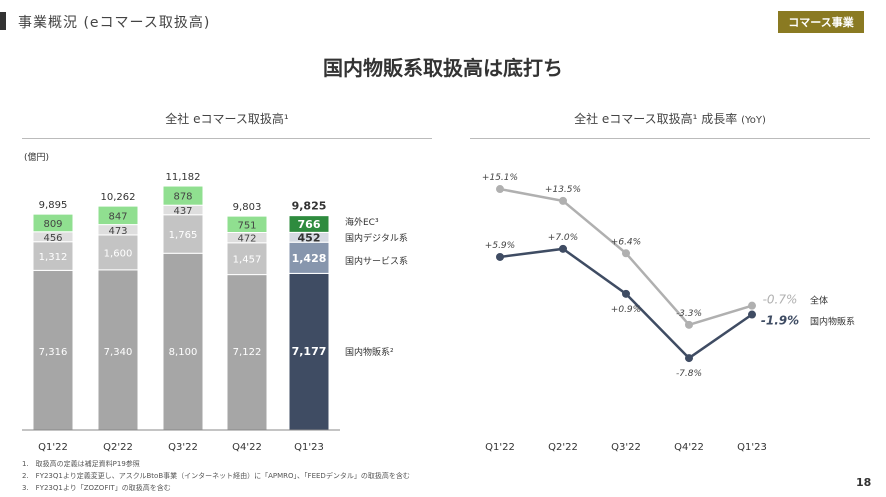 The width and height of the screenshot is (886, 497). What do you see at coordinates (780, 300) in the screenshot?
I see `data-label: -0.7%` at bounding box center [780, 300].